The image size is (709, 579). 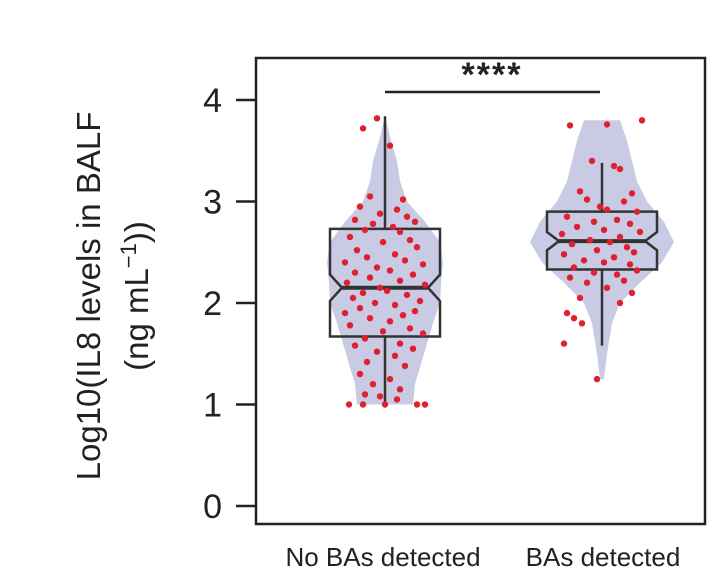 What do you see at coordinates (492, 75) in the screenshot?
I see `significance-label: ****` at bounding box center [492, 75].